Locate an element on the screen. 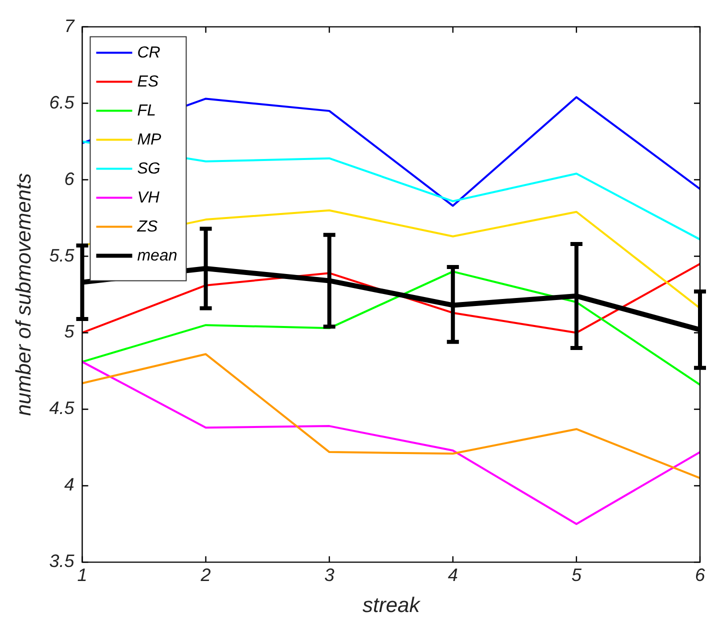  y-axis-title: number of submovements is located at coordinates (24, 294).